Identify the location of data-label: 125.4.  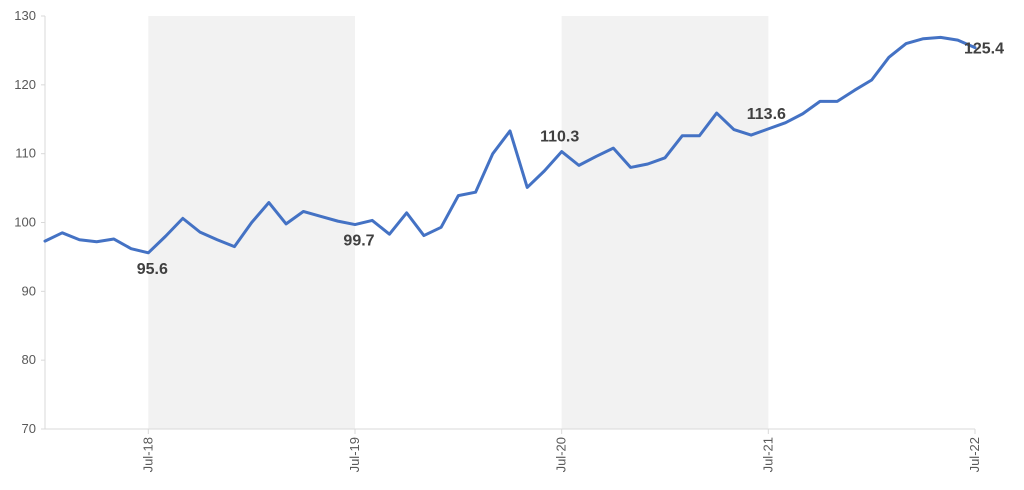
(984, 49).